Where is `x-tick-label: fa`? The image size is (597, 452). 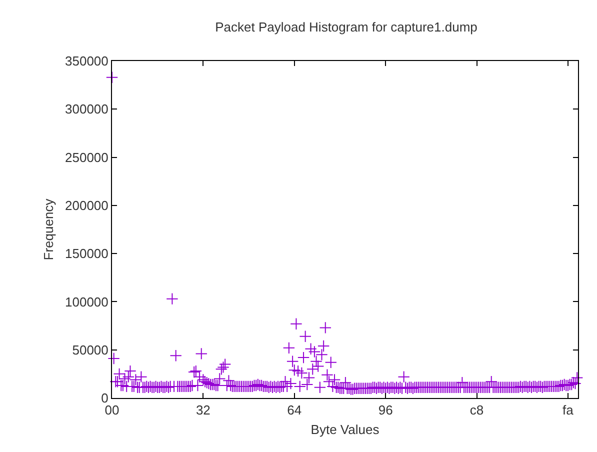
x-tick-label: fa is located at coordinates (568, 410).